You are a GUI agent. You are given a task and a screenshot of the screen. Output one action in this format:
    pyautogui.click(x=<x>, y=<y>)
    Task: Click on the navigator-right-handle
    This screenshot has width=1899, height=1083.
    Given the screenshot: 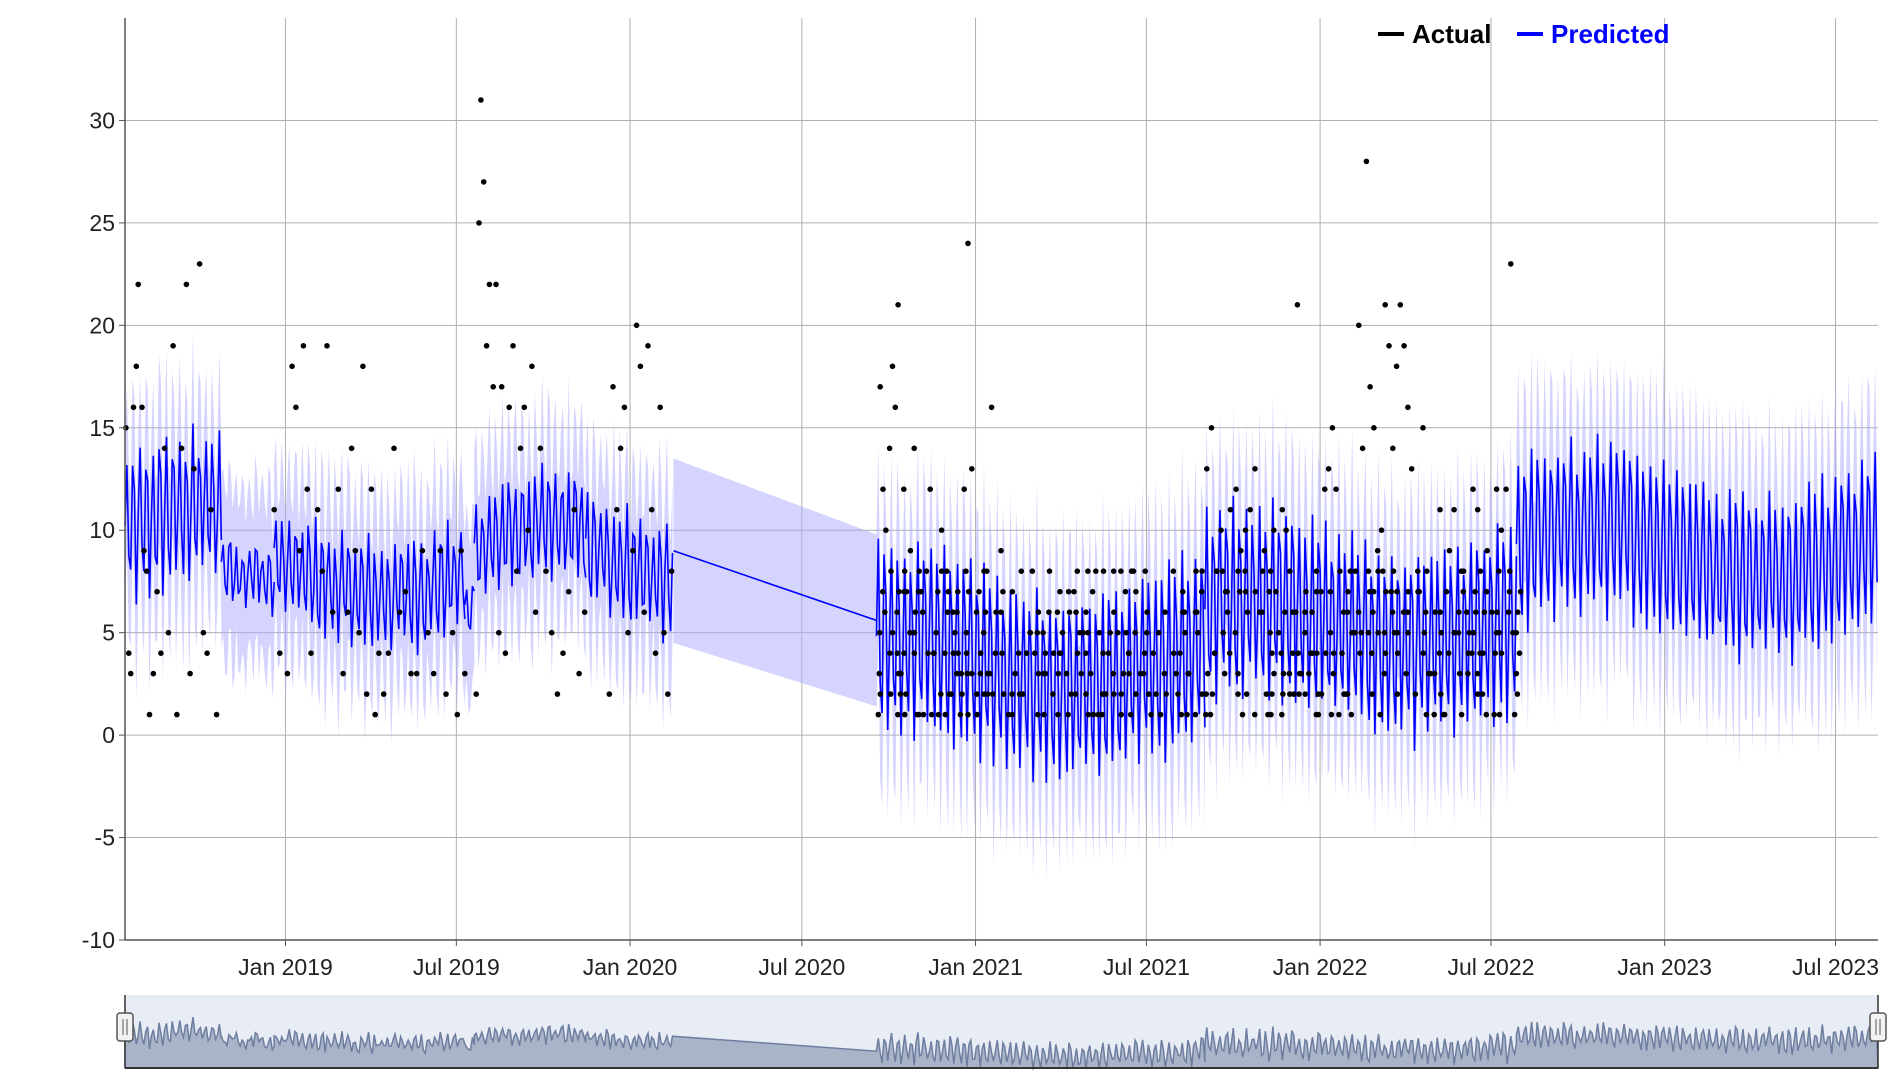 What is the action you would take?
    pyautogui.click(x=1878, y=1027)
    